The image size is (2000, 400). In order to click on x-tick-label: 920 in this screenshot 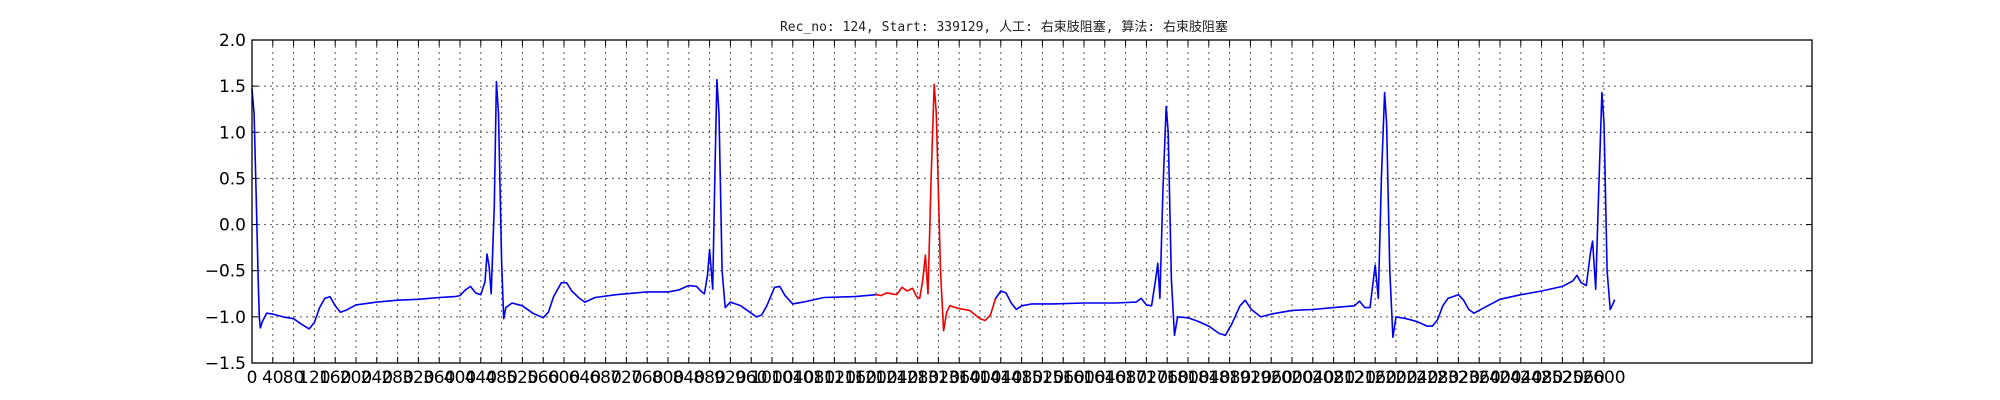, I will do `click(730, 378)`.